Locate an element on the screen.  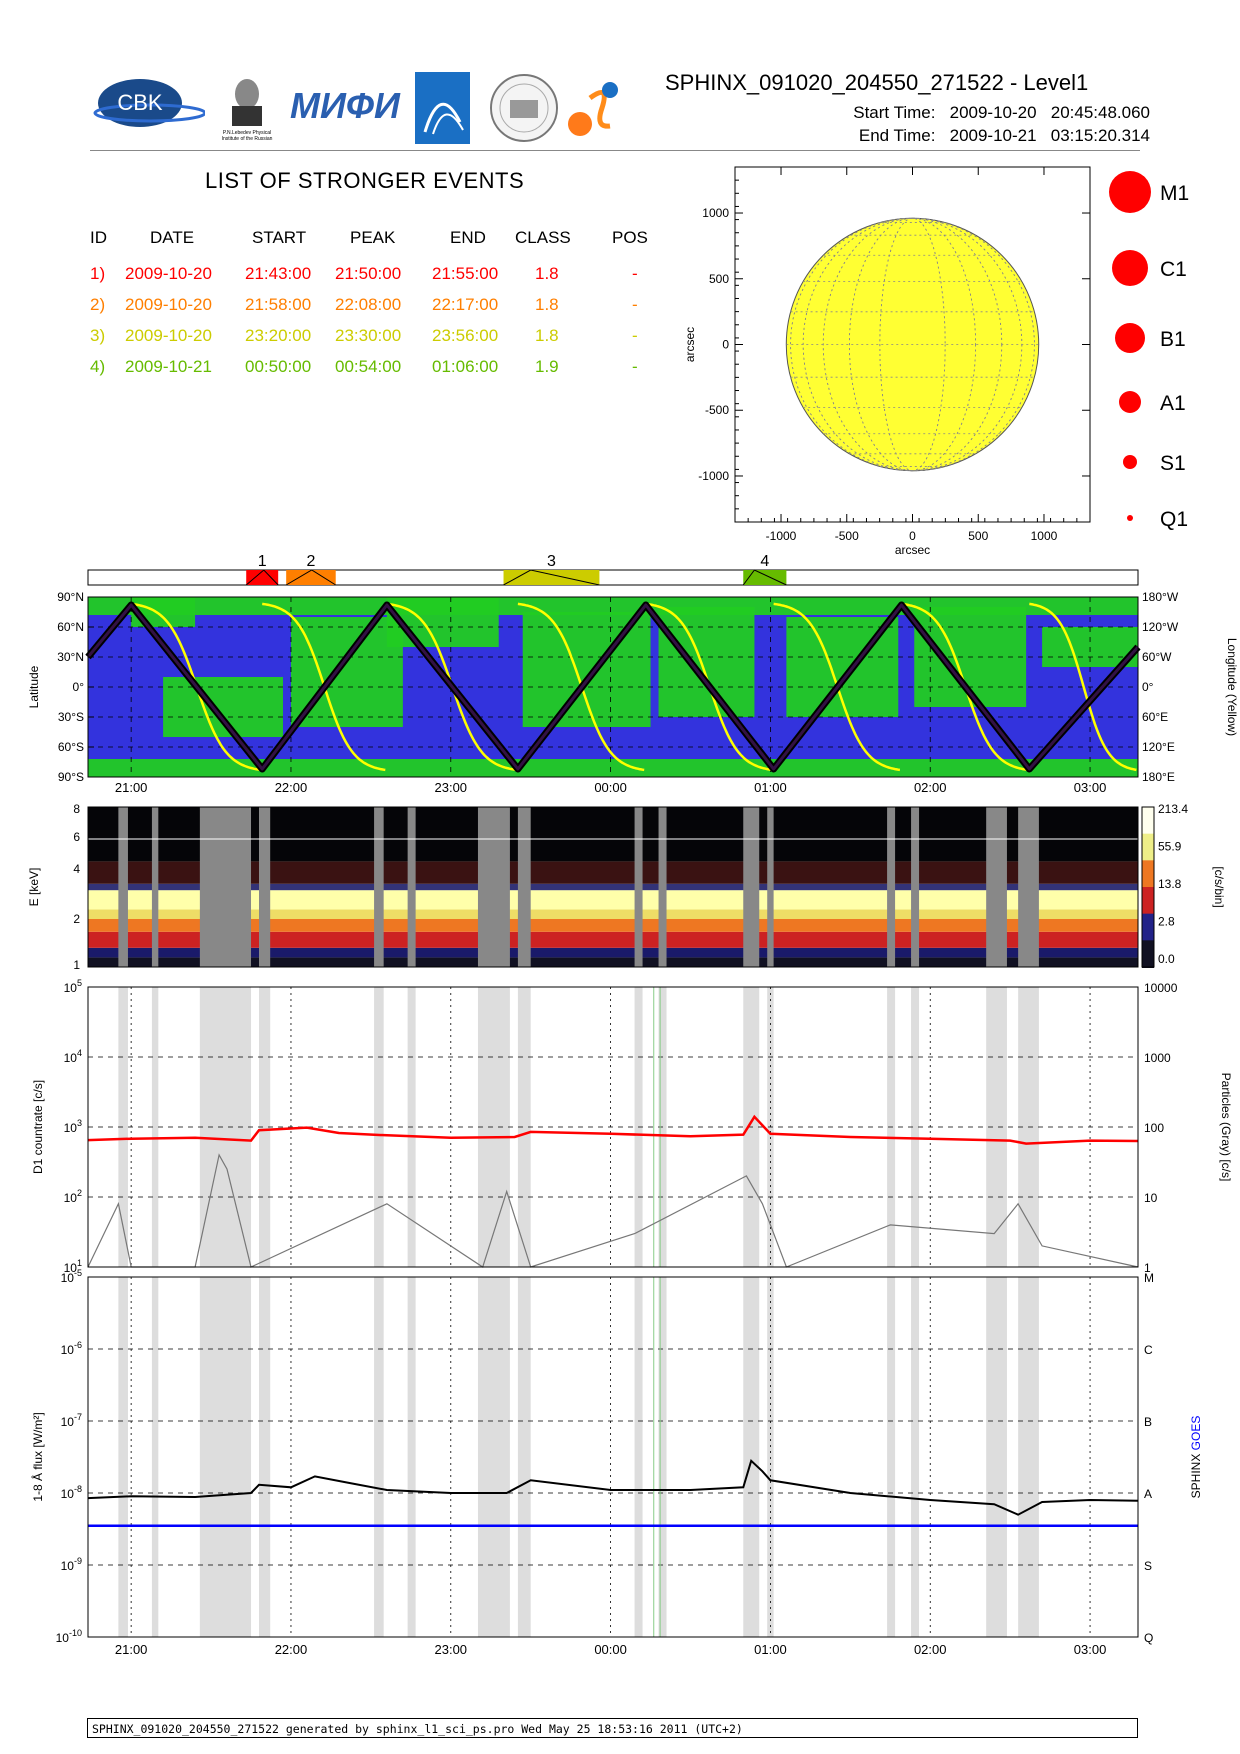
end-time-label: End Time: is located at coordinates (897, 135).